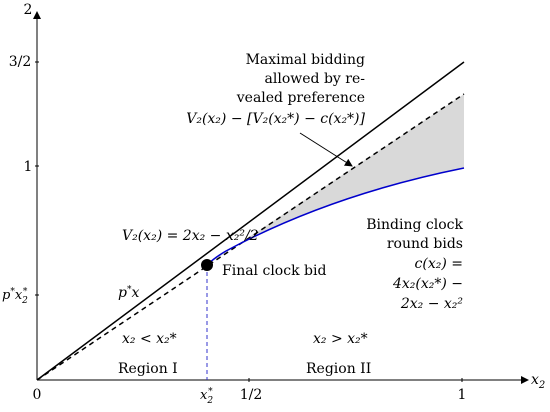 This screenshot has height=412, width=550. I want to click on binding-clock-line-2: round bids, so click(425, 244).